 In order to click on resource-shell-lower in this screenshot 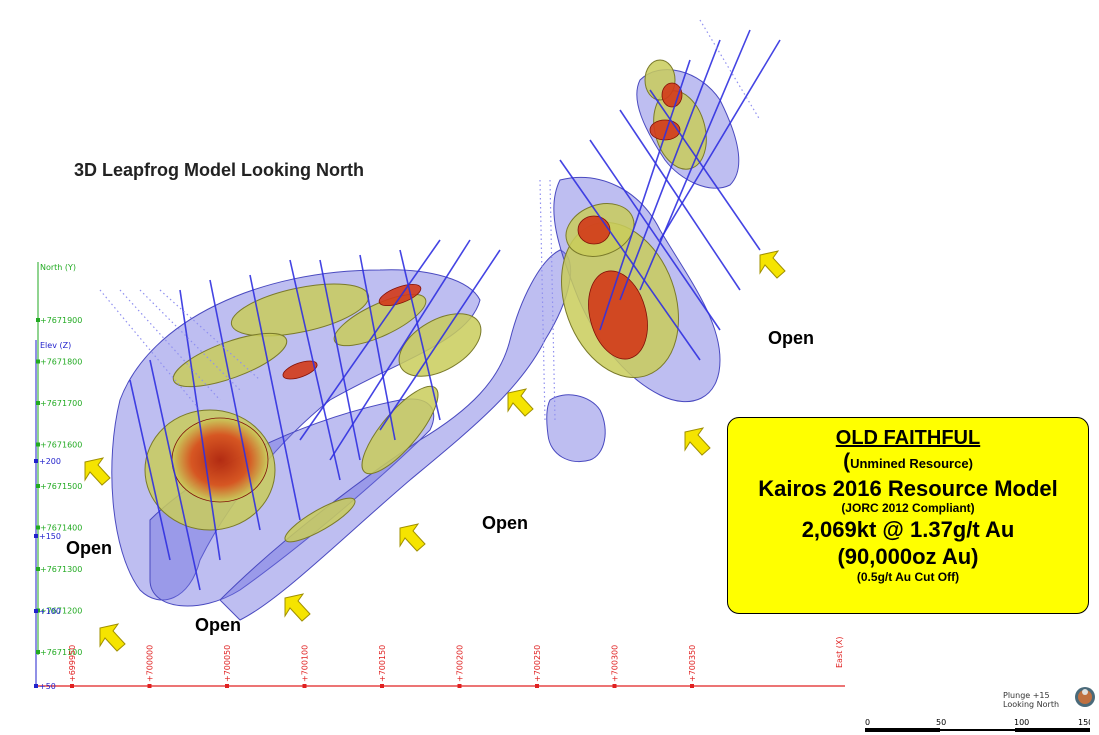, I will do `click(292, 502)`.